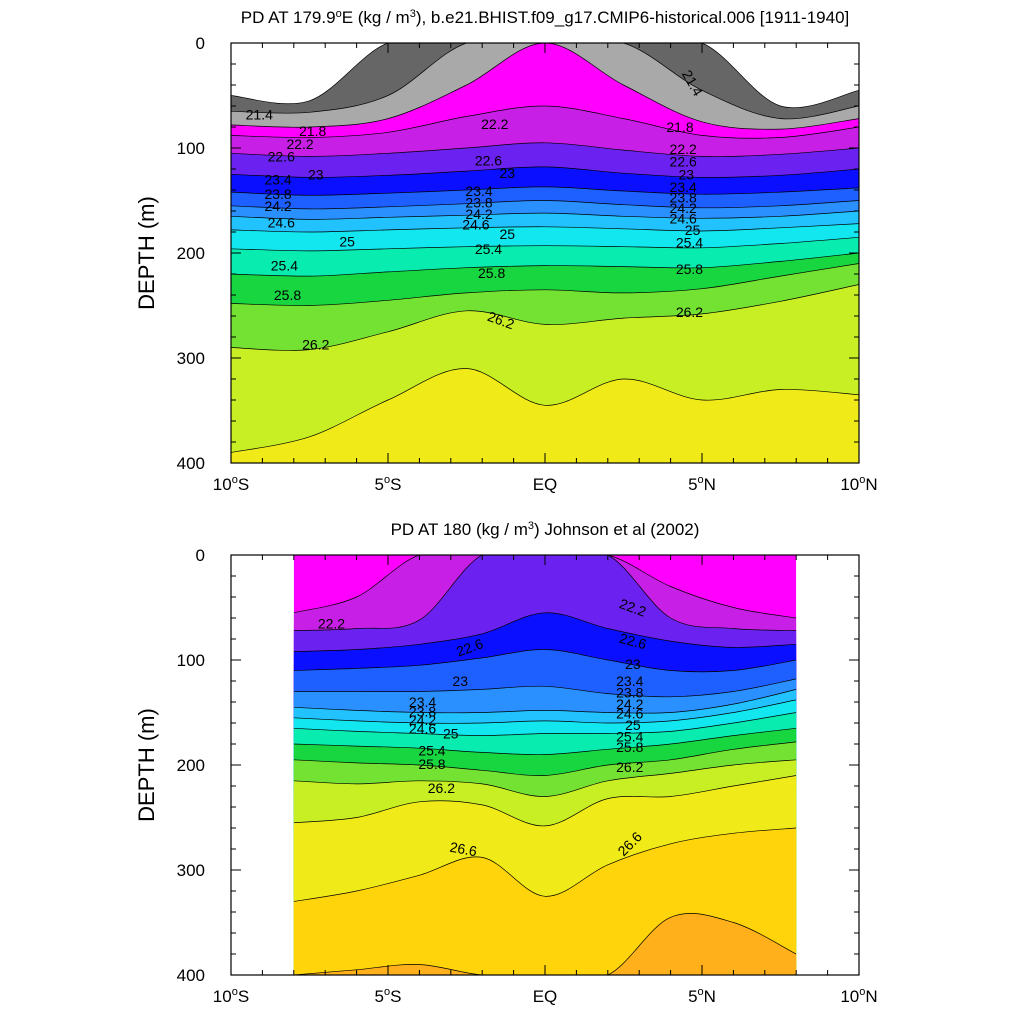 This screenshot has height=1024, width=1024. Describe the element at coordinates (259, 114) in the screenshot. I see `contour-label: 21.4` at that location.